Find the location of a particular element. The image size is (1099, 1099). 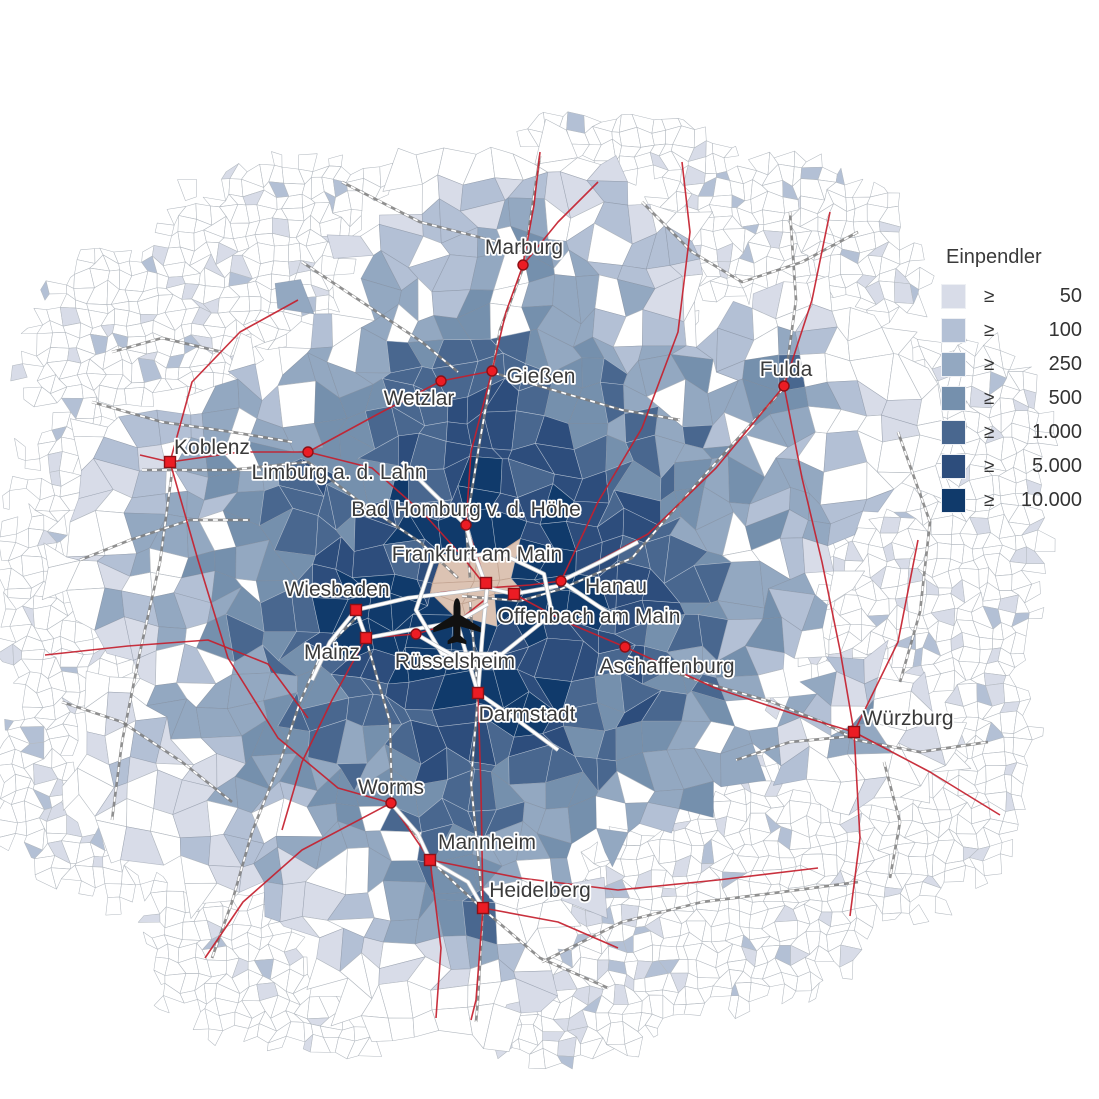

airport-icon is located at coordinates (457, 621).